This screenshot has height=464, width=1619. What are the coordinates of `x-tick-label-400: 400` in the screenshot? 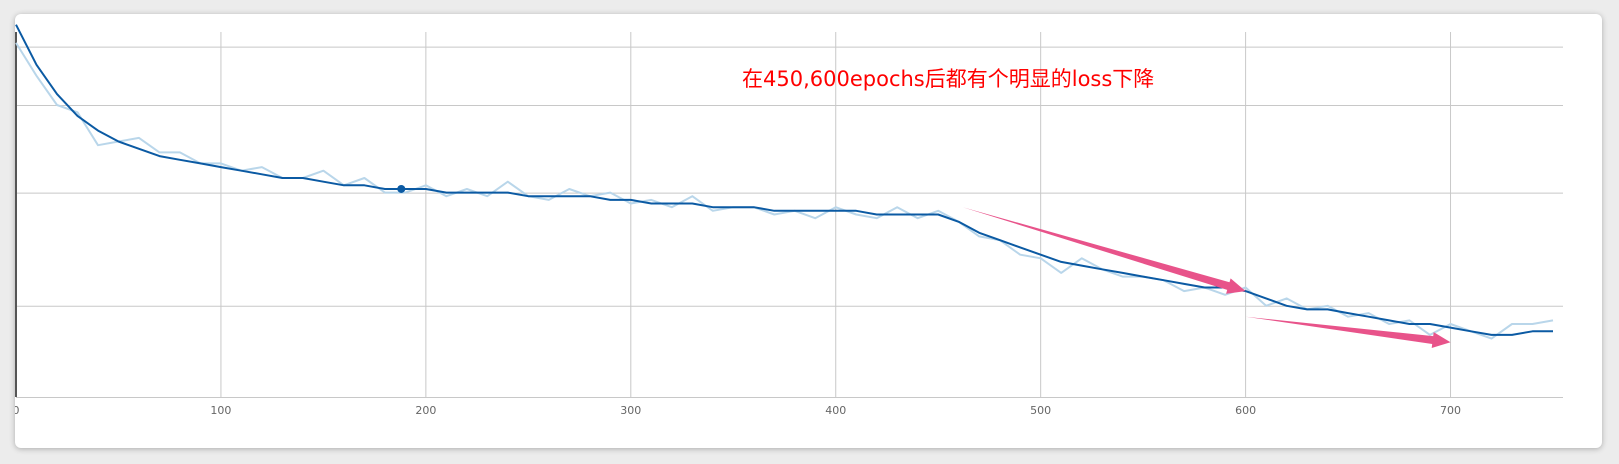 It's located at (835, 410).